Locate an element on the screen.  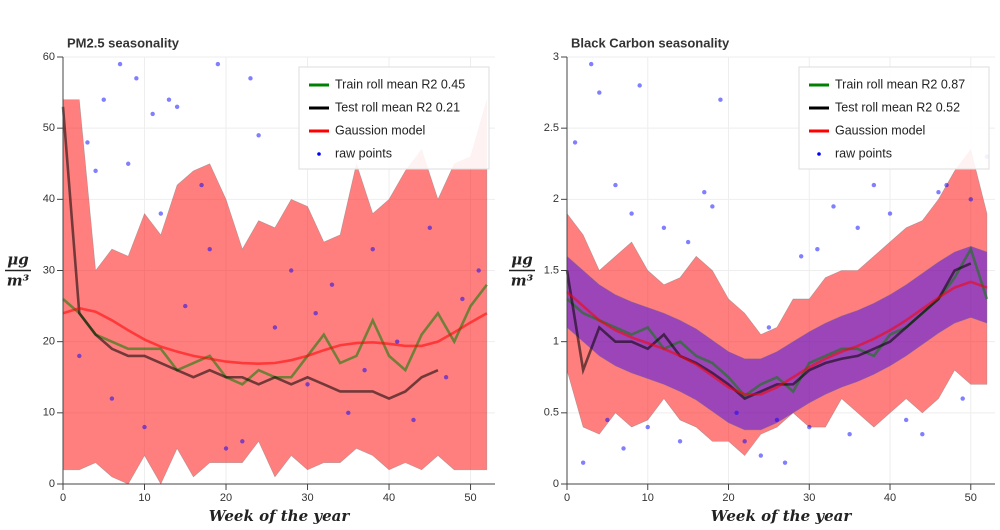
y-tick-label: 0.5 is located at coordinates (551, 413).